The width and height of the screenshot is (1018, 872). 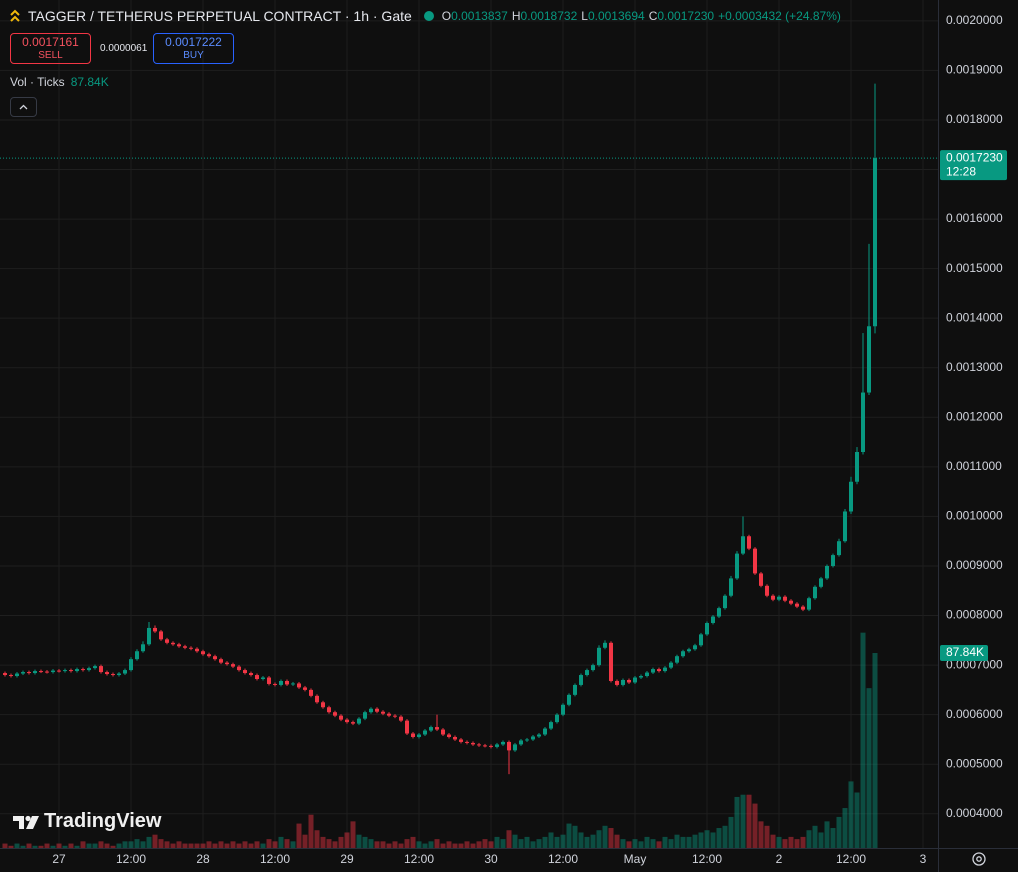 I want to click on ohlc-open: O0.0013837, so click(x=475, y=16).